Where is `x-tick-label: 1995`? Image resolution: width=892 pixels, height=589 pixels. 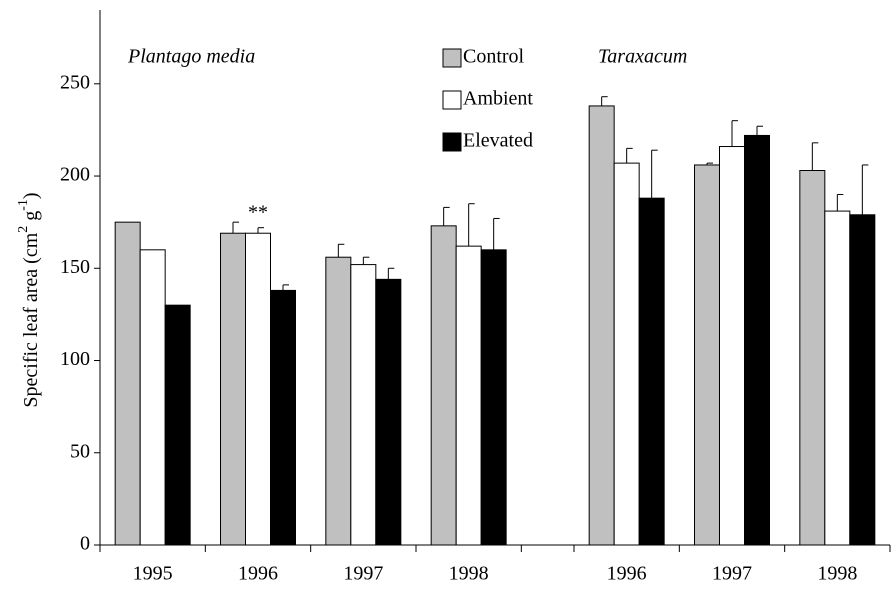 x-tick-label: 1995 is located at coordinates (153, 574).